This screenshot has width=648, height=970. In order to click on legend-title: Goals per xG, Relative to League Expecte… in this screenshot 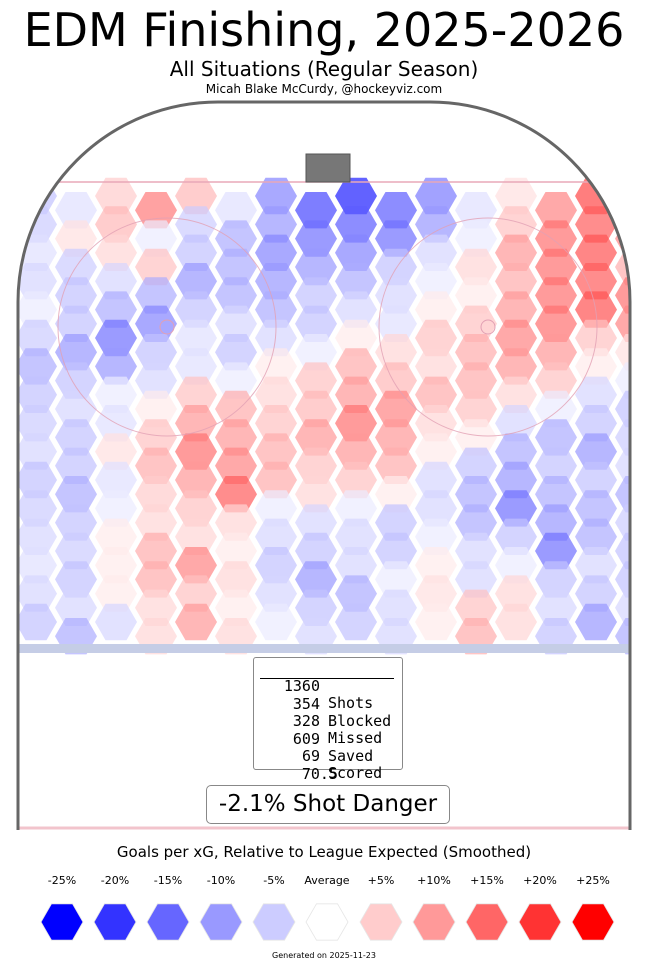, I will do `click(324, 852)`.